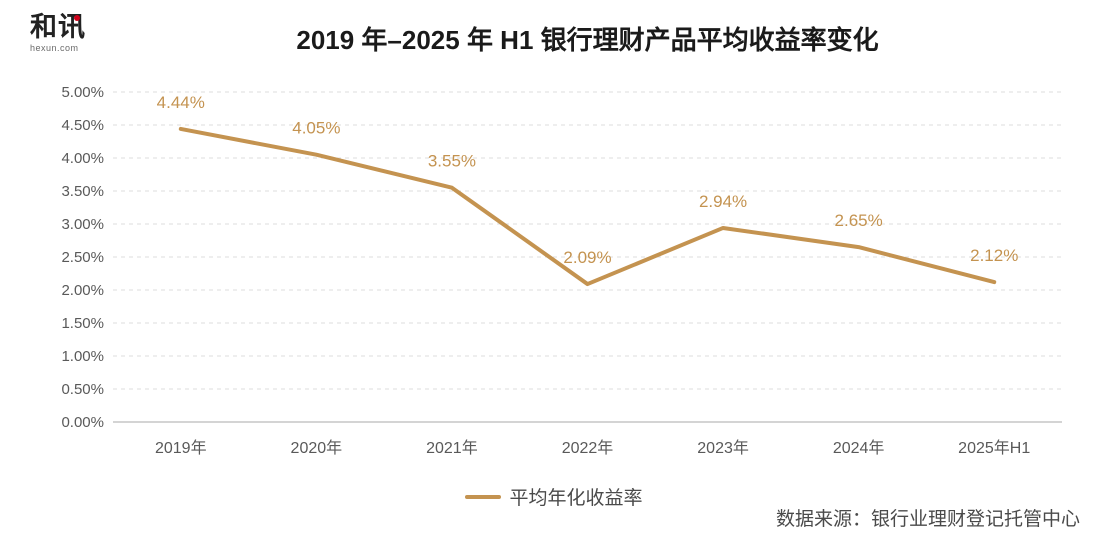  What do you see at coordinates (82, 125) in the screenshot?
I see `y-tick-label: 4.50%` at bounding box center [82, 125].